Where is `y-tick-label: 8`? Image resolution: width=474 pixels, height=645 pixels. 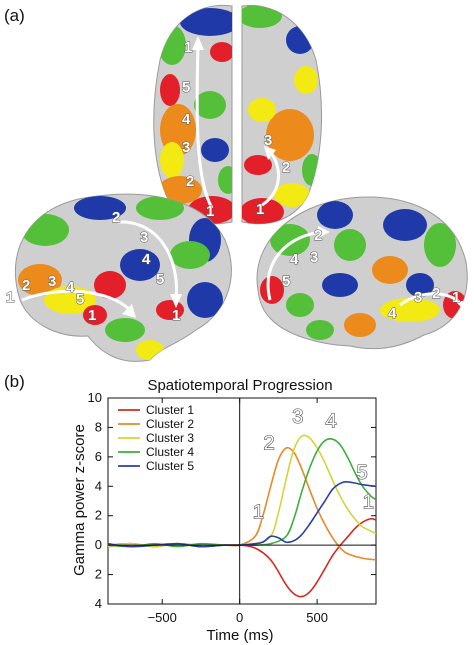 y-tick-label: 8 is located at coordinates (98, 426).